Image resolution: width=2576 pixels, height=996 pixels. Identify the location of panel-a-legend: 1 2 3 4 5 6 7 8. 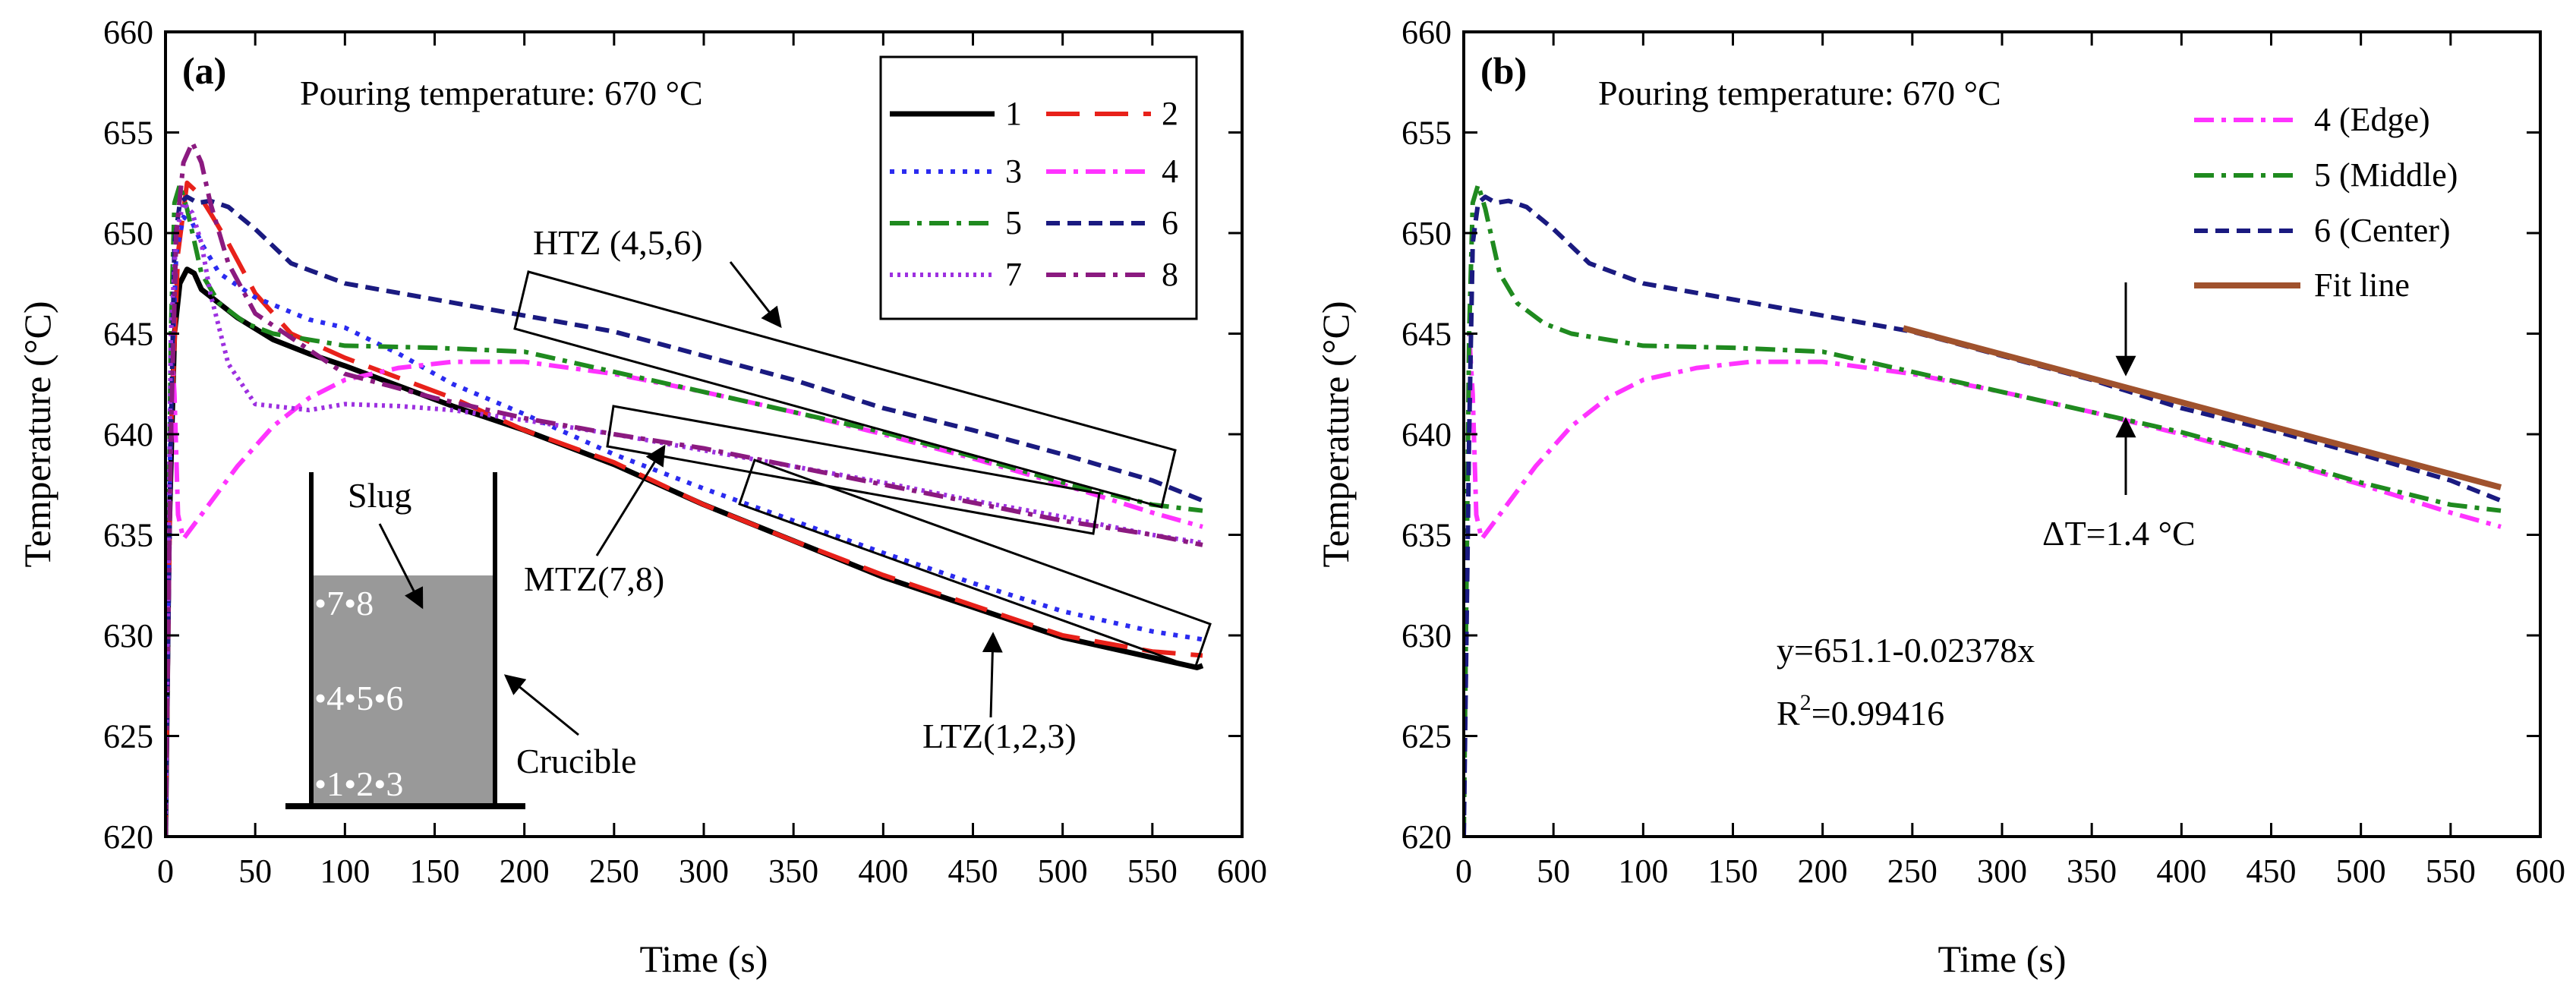
(1038, 187).